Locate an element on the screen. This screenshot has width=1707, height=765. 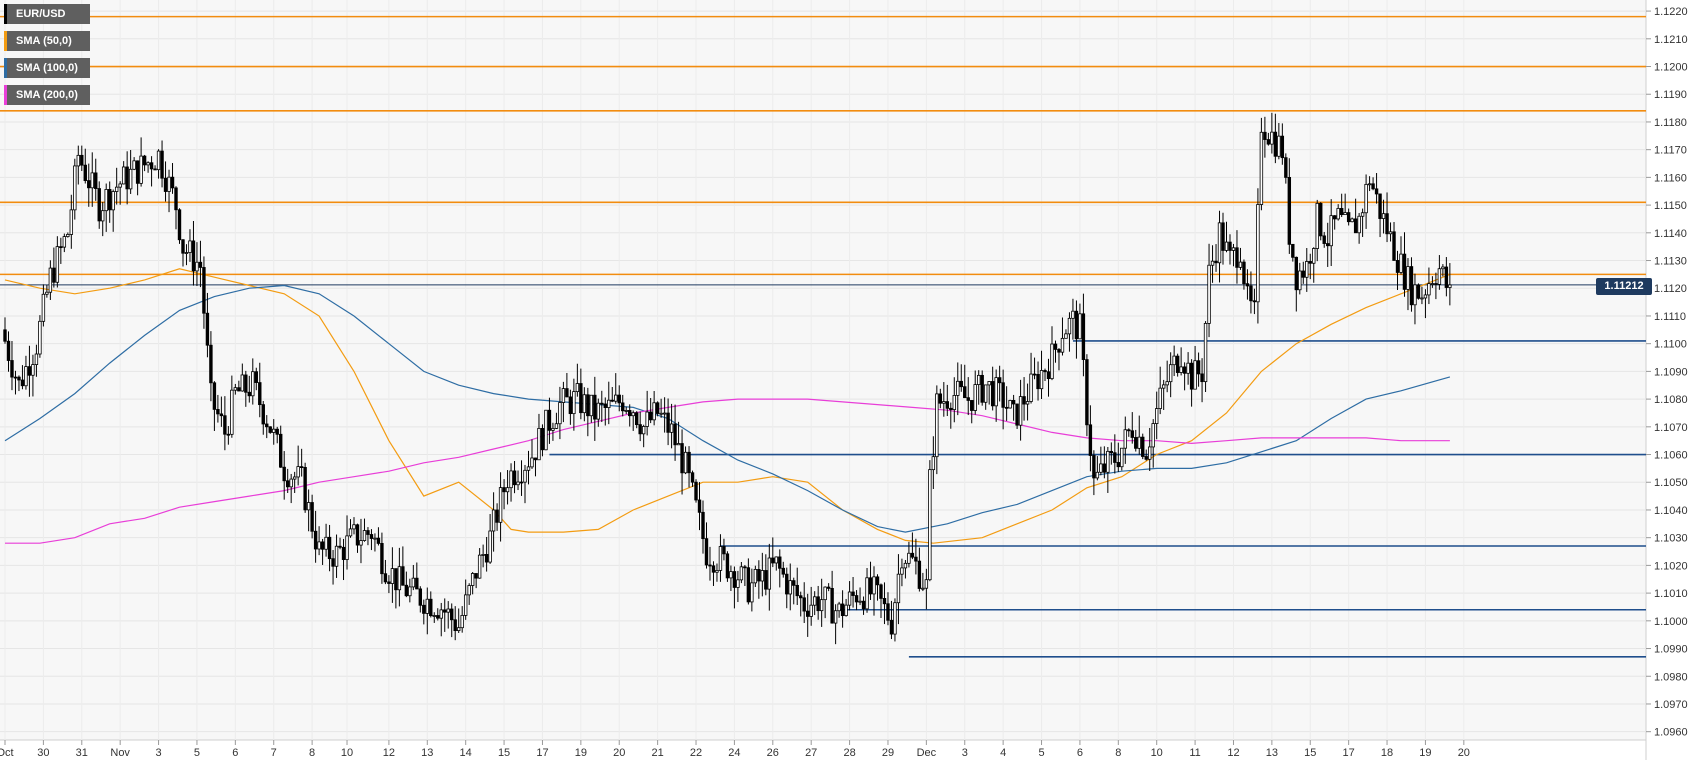
y-tick-label: 1.1190 is located at coordinates (1670, 95).